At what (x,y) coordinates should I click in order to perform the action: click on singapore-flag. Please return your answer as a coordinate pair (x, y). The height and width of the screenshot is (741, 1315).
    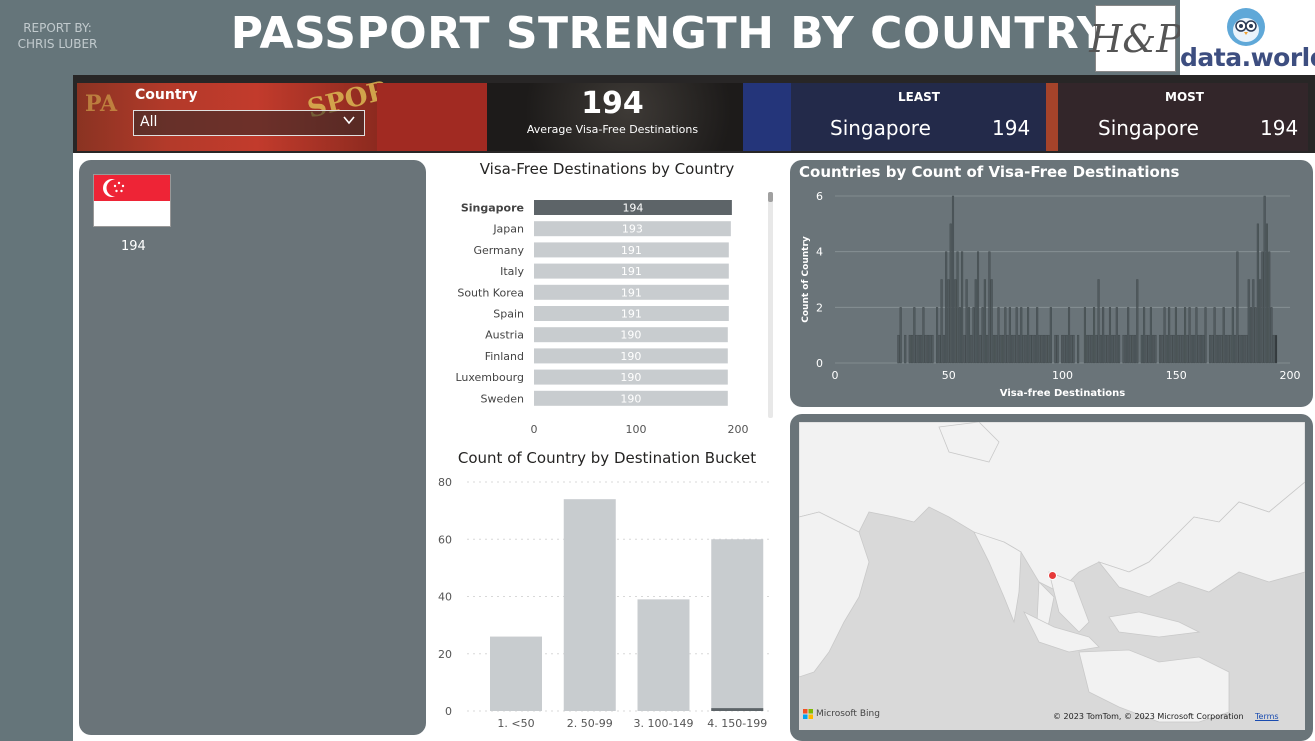
    Looking at the image, I should click on (132, 200).